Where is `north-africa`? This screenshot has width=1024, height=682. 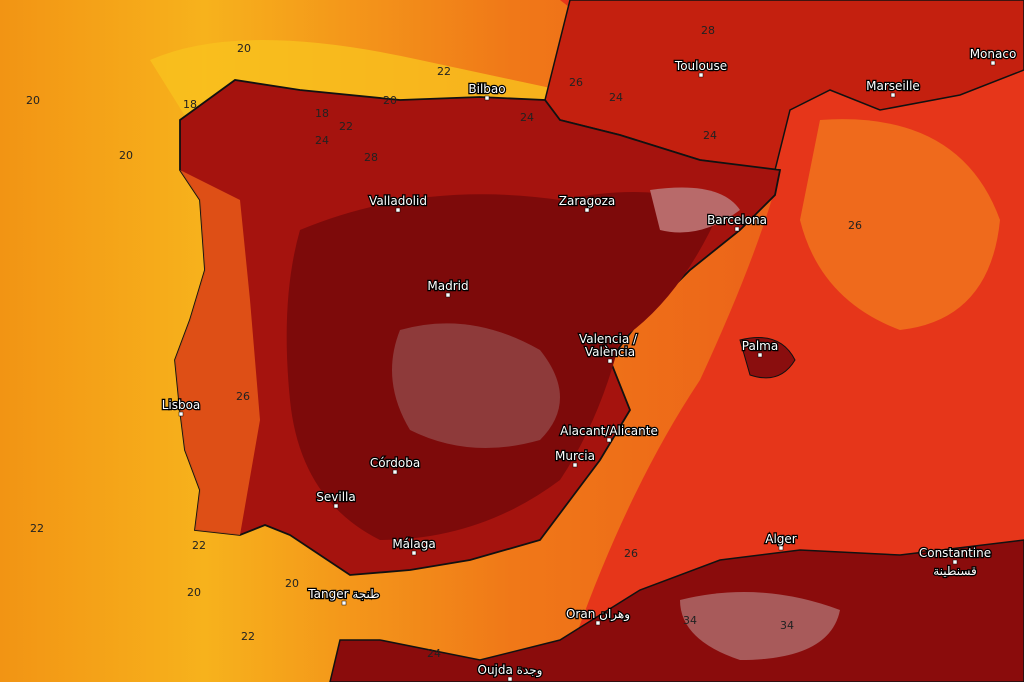 north-africa is located at coordinates (676, 610).